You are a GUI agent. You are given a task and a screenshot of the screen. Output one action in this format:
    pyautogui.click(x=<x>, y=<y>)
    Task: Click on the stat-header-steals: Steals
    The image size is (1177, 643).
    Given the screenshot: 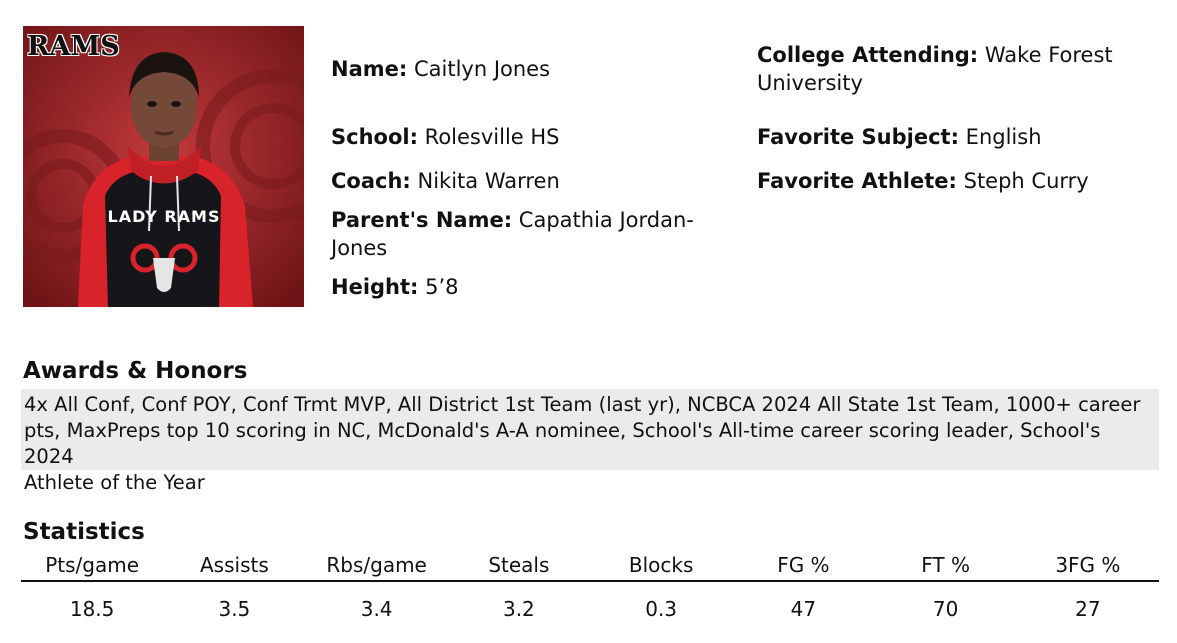 What is the action you would take?
    pyautogui.click(x=518, y=566)
    